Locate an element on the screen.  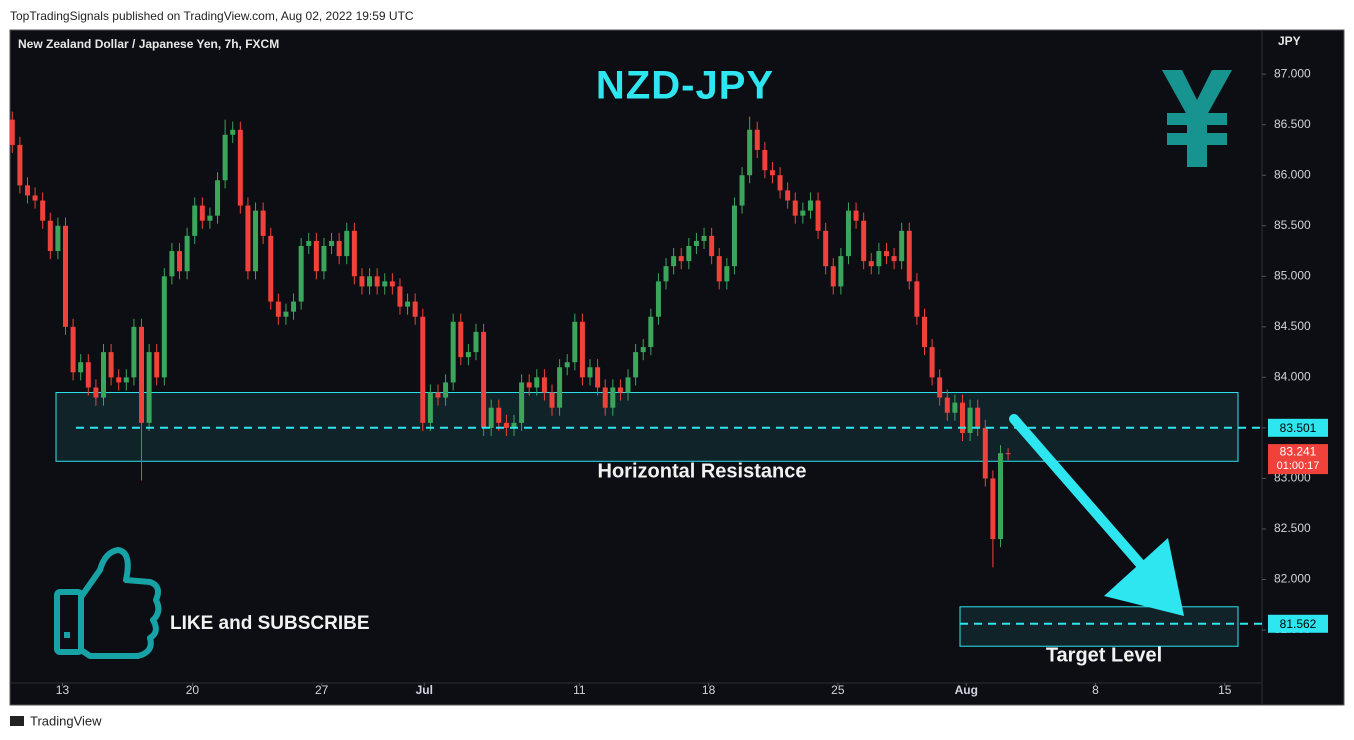
x-tick-label: 11 is located at coordinates (579, 690).